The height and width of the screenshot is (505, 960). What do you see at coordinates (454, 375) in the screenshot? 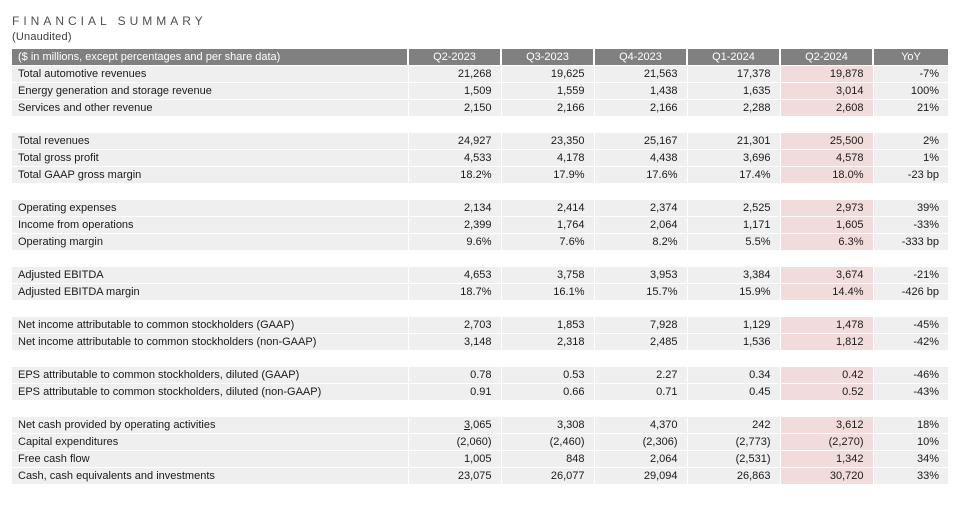
I see `cell-value: 0.78` at bounding box center [454, 375].